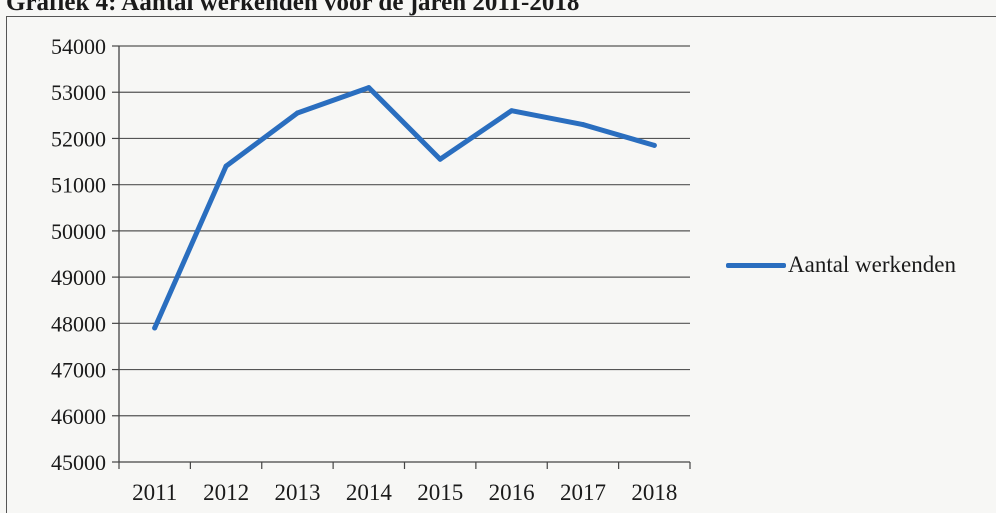 The height and width of the screenshot is (513, 996). What do you see at coordinates (78, 138) in the screenshot?
I see `y-tick-label: 52000` at bounding box center [78, 138].